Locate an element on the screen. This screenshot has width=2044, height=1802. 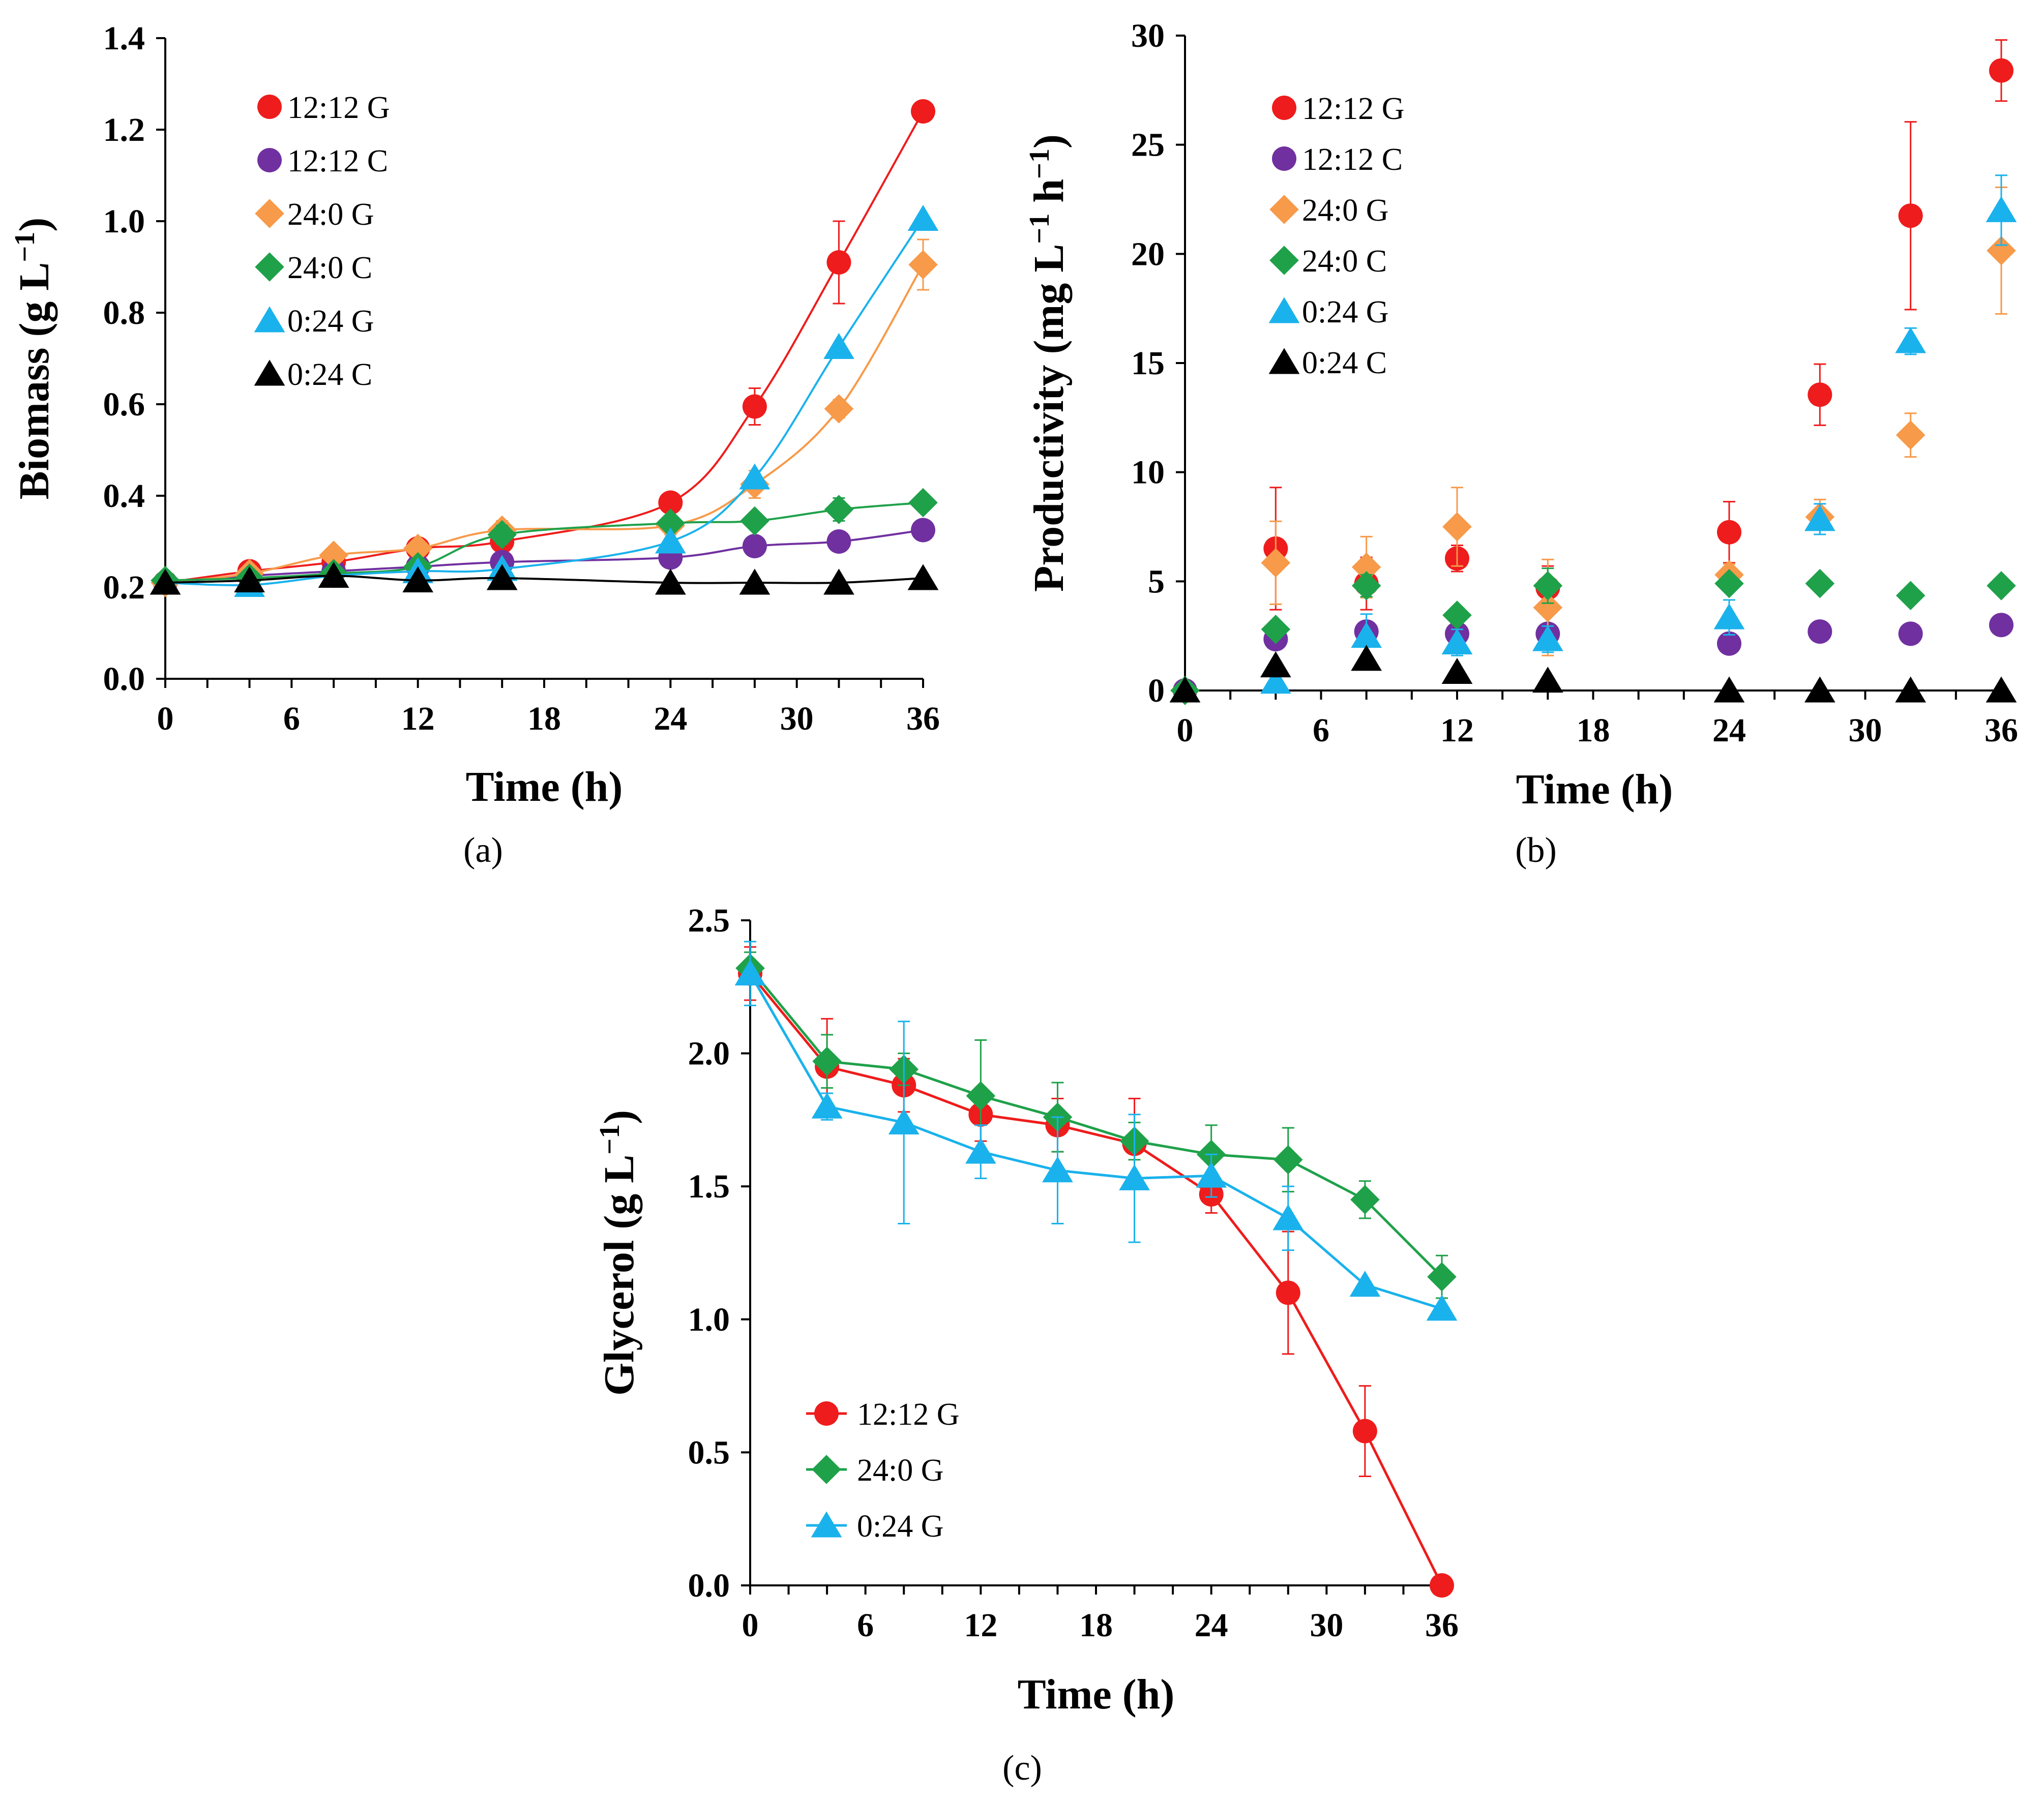
series-0-24-g is located at coordinates (1593, 439).